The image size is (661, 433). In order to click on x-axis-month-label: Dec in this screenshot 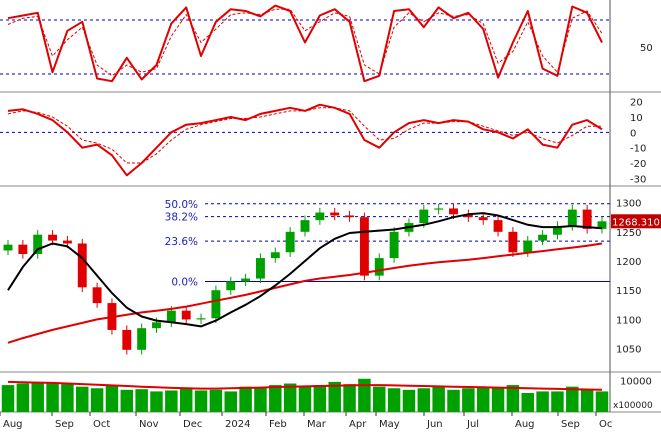, I will do `click(192, 424)`.